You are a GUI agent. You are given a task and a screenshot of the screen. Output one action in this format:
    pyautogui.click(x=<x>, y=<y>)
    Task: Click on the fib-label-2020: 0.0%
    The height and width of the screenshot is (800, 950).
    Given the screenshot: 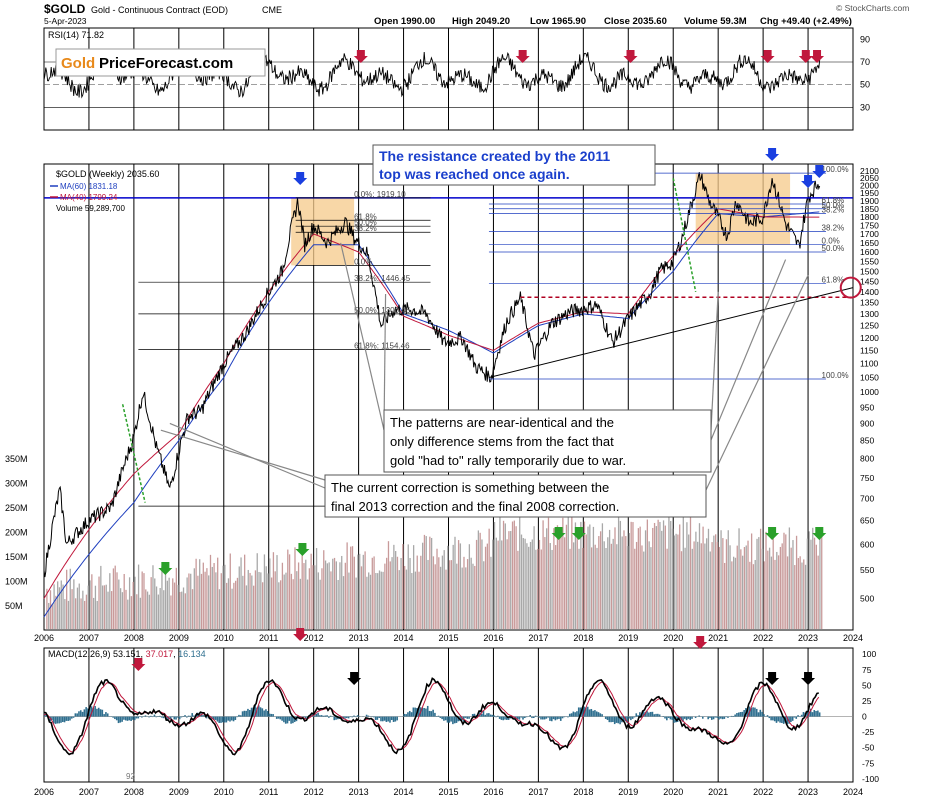 What is the action you would take?
    pyautogui.click(x=831, y=241)
    